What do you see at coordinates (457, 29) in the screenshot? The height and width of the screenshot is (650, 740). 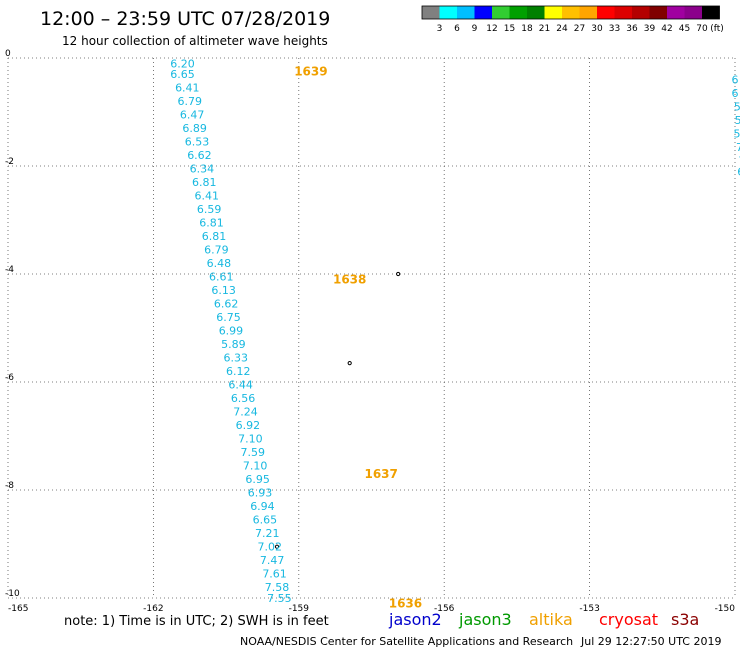 I see `colorbar-tick-label: 6` at bounding box center [457, 29].